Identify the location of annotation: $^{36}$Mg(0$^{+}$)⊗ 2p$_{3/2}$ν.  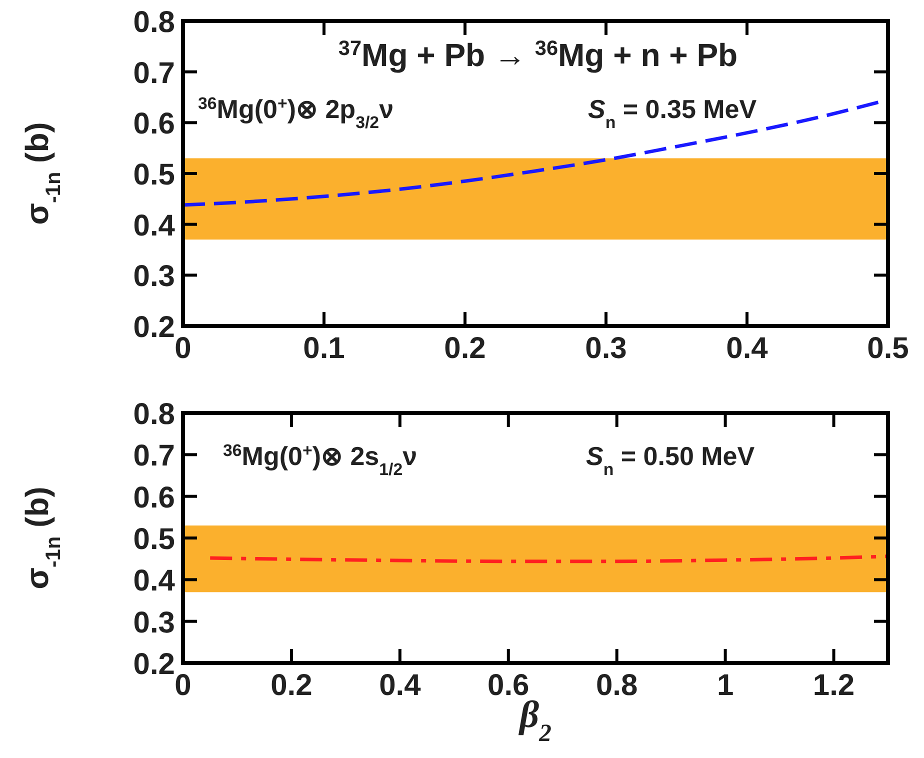
(296, 113).